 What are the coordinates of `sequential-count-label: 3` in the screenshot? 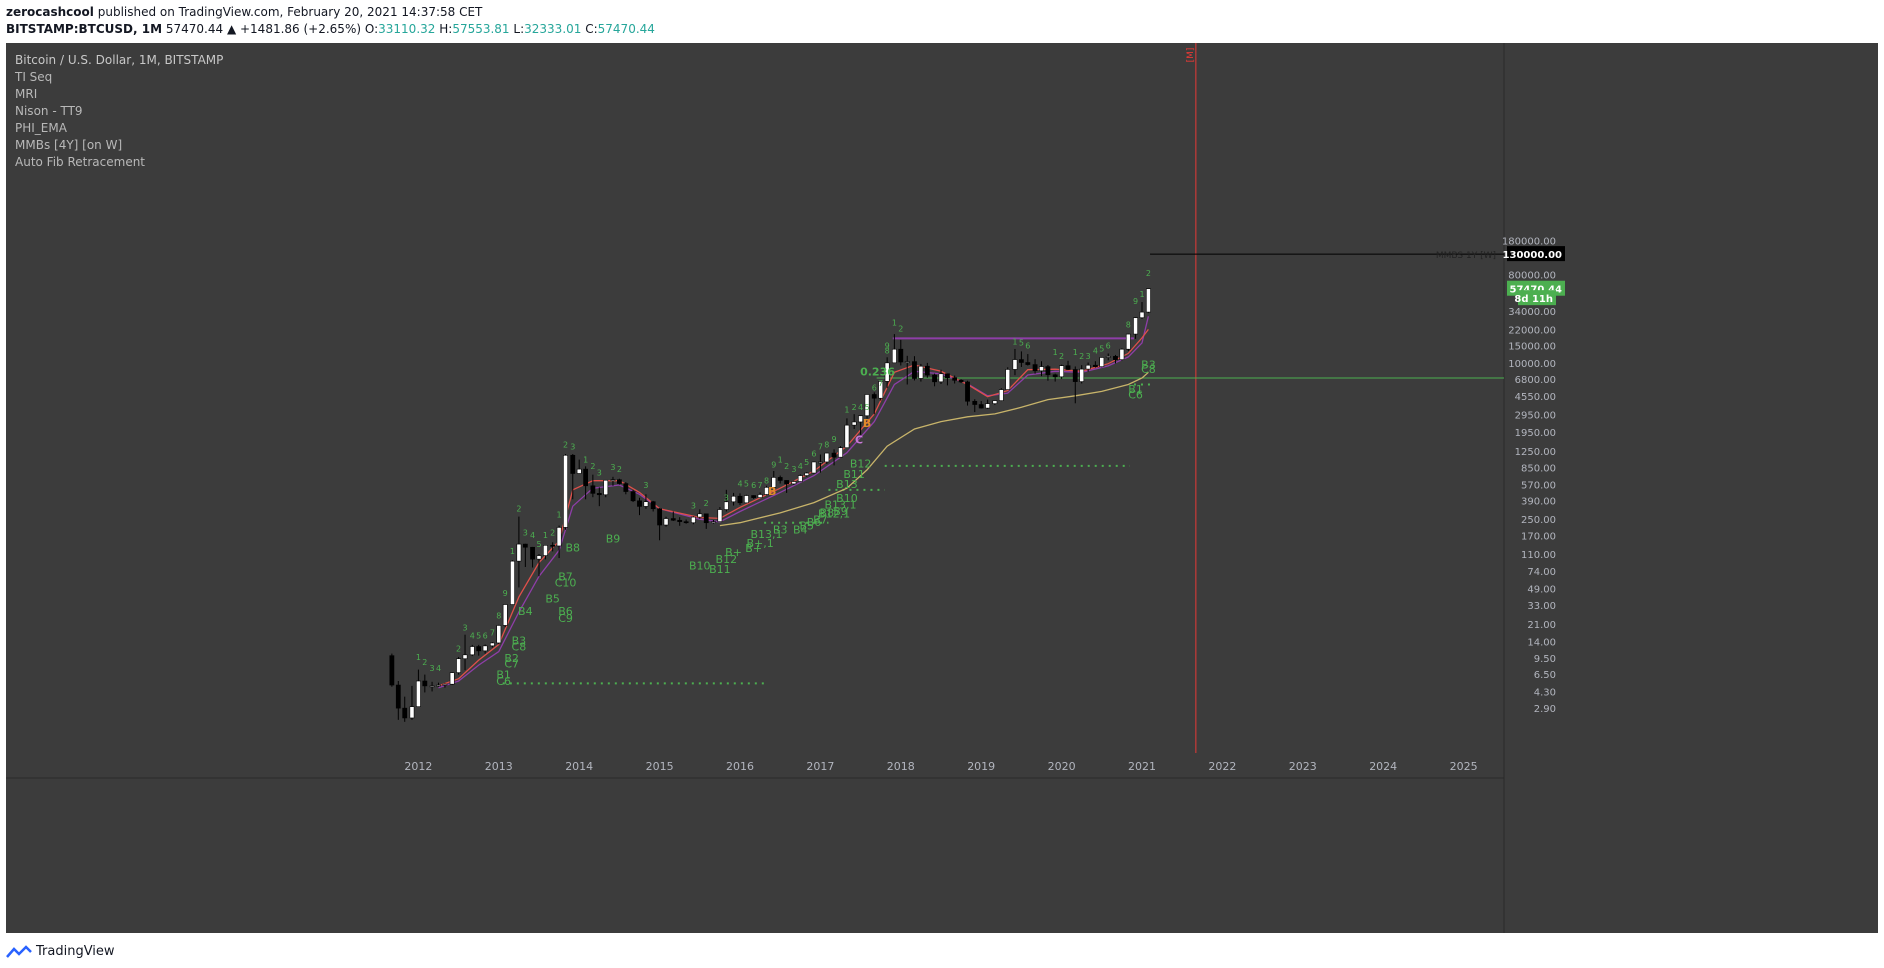 It's located at (525, 533).